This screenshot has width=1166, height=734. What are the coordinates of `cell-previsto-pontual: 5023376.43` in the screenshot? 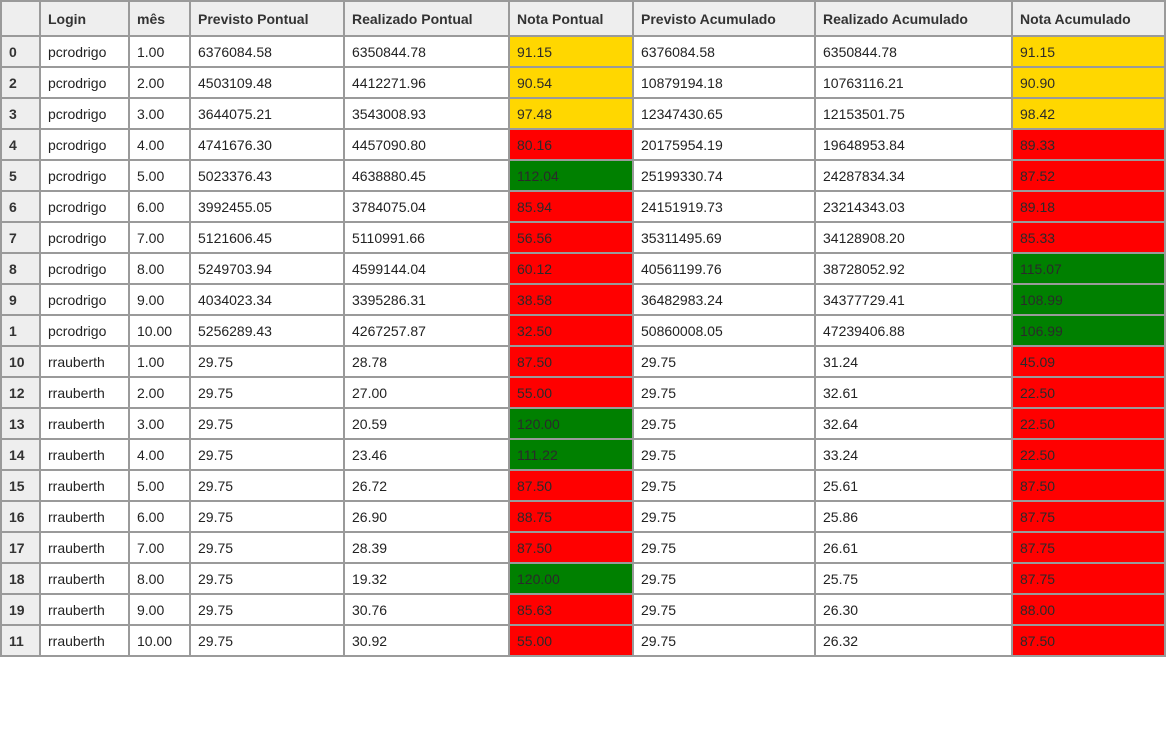 It's located at (267, 175).